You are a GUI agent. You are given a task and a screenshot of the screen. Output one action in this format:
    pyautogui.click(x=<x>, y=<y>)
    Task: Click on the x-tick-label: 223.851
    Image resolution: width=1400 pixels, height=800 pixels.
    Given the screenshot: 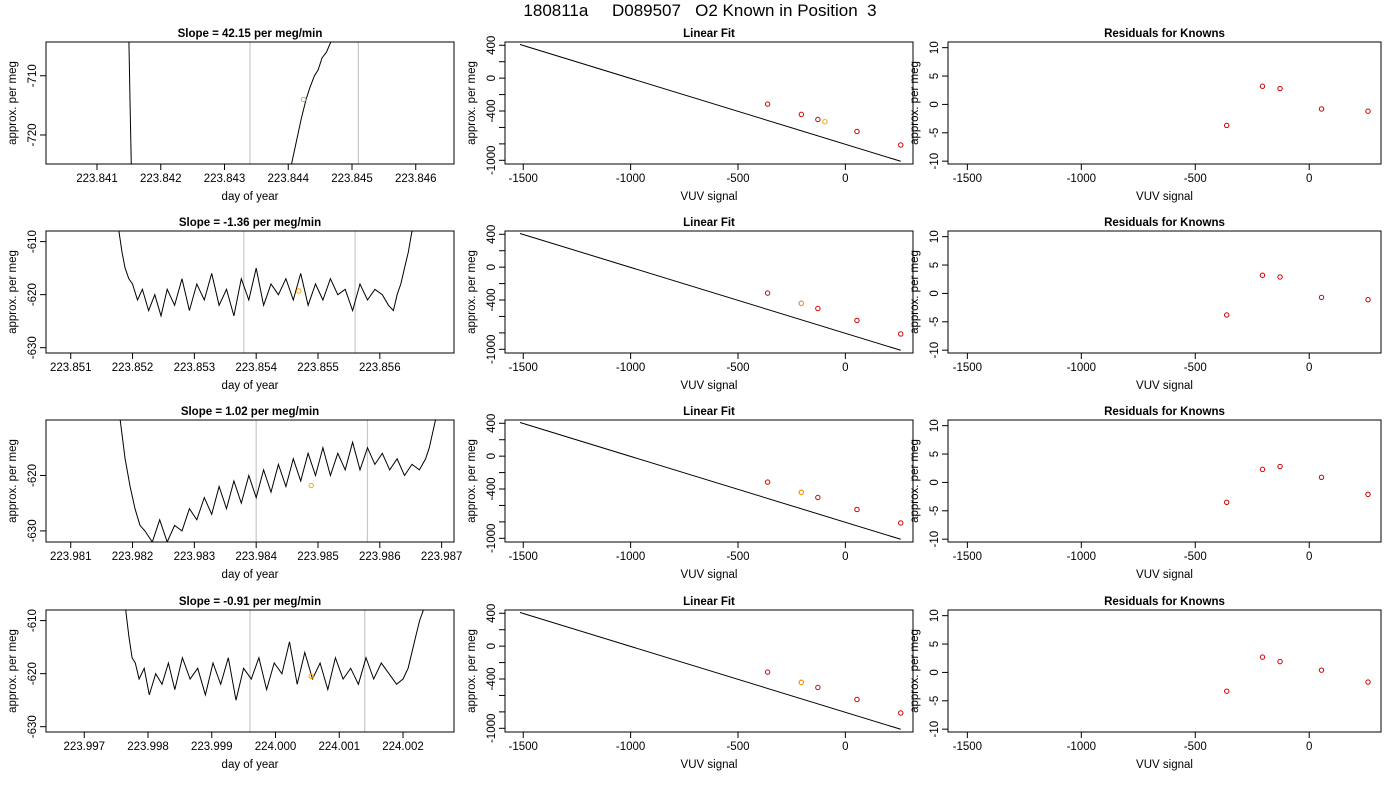 What is the action you would take?
    pyautogui.click(x=71, y=368)
    